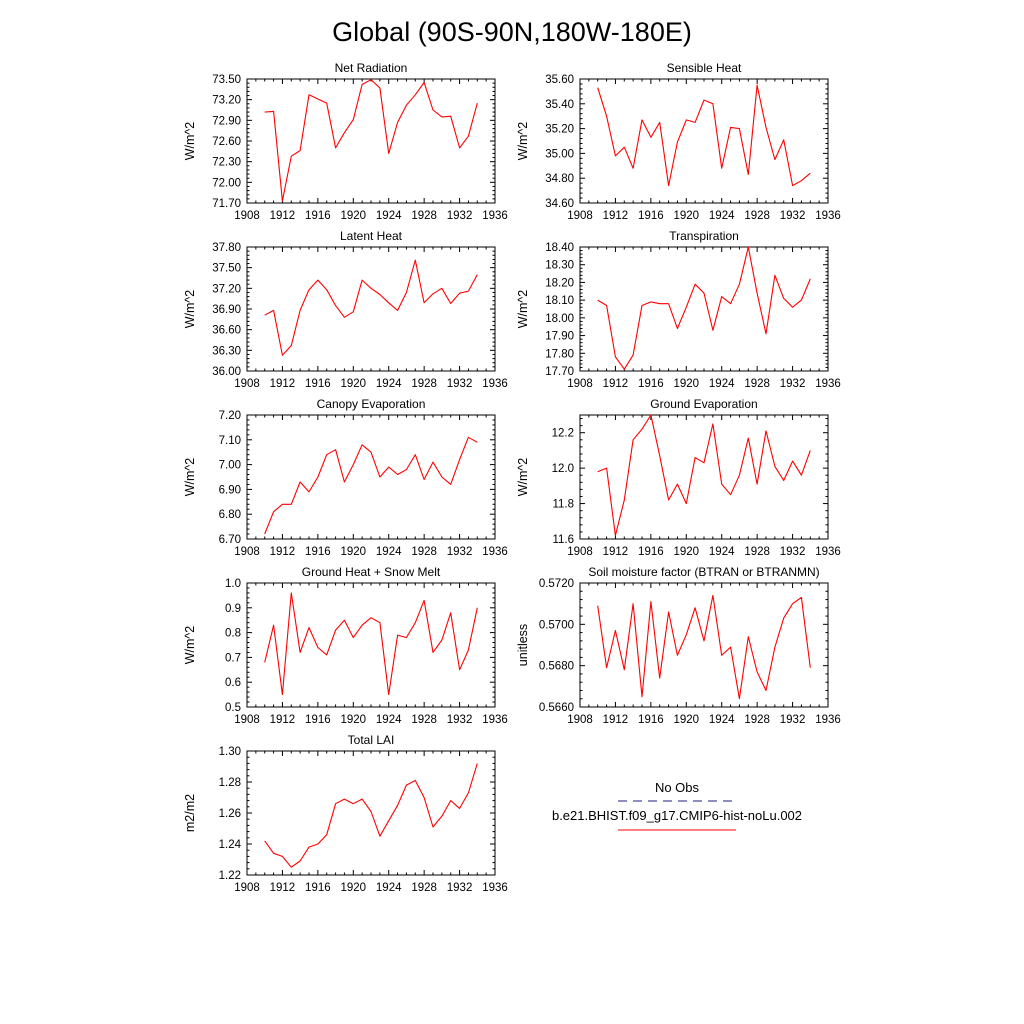 This screenshot has width=1024, height=1024. I want to click on panel-title: Soil moisture factor (BTRAN or BTRANMN), so click(703, 572).